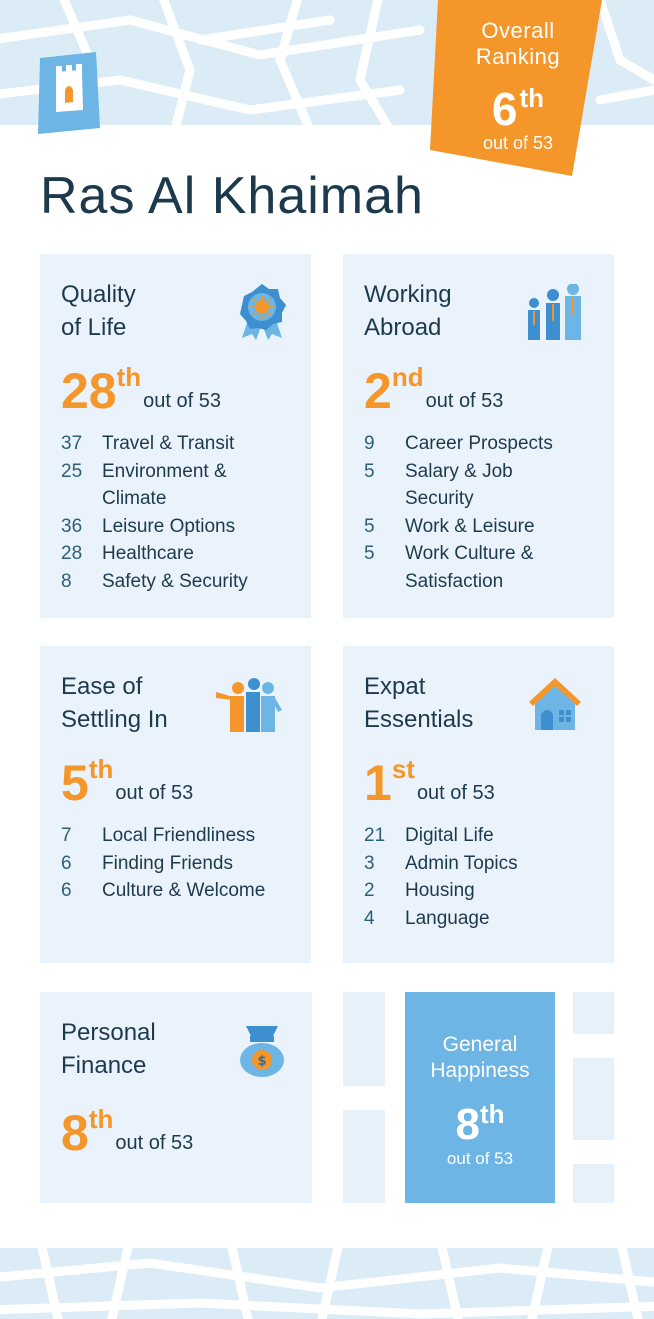  Describe the element at coordinates (163, 890) in the screenshot. I see `list-item: 6 Culture & Welcome` at that location.